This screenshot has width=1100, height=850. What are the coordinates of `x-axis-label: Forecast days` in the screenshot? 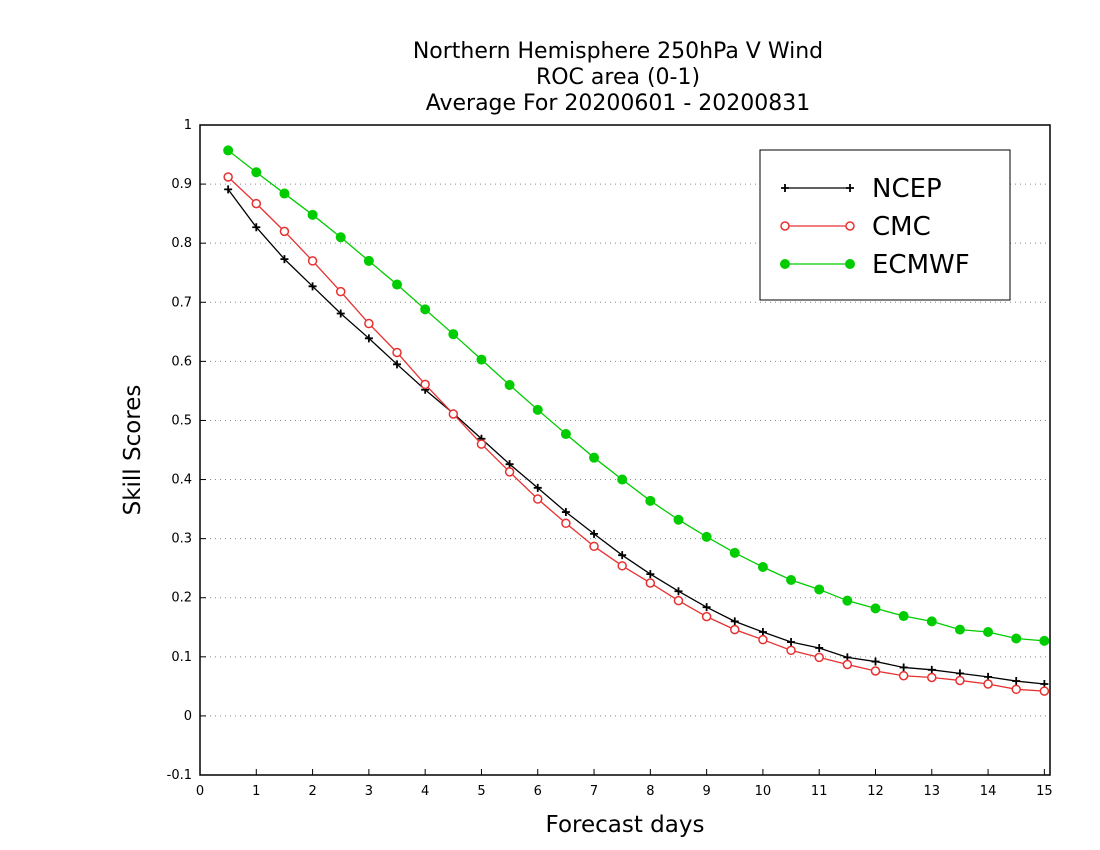 It's located at (625, 825).